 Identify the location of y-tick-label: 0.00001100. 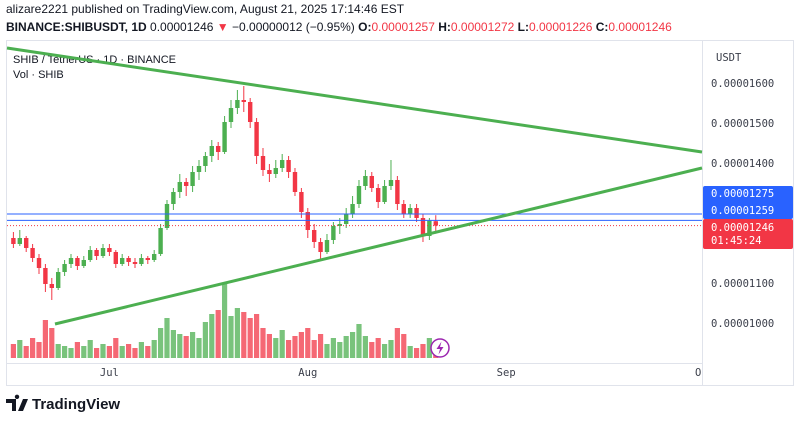
(742, 284).